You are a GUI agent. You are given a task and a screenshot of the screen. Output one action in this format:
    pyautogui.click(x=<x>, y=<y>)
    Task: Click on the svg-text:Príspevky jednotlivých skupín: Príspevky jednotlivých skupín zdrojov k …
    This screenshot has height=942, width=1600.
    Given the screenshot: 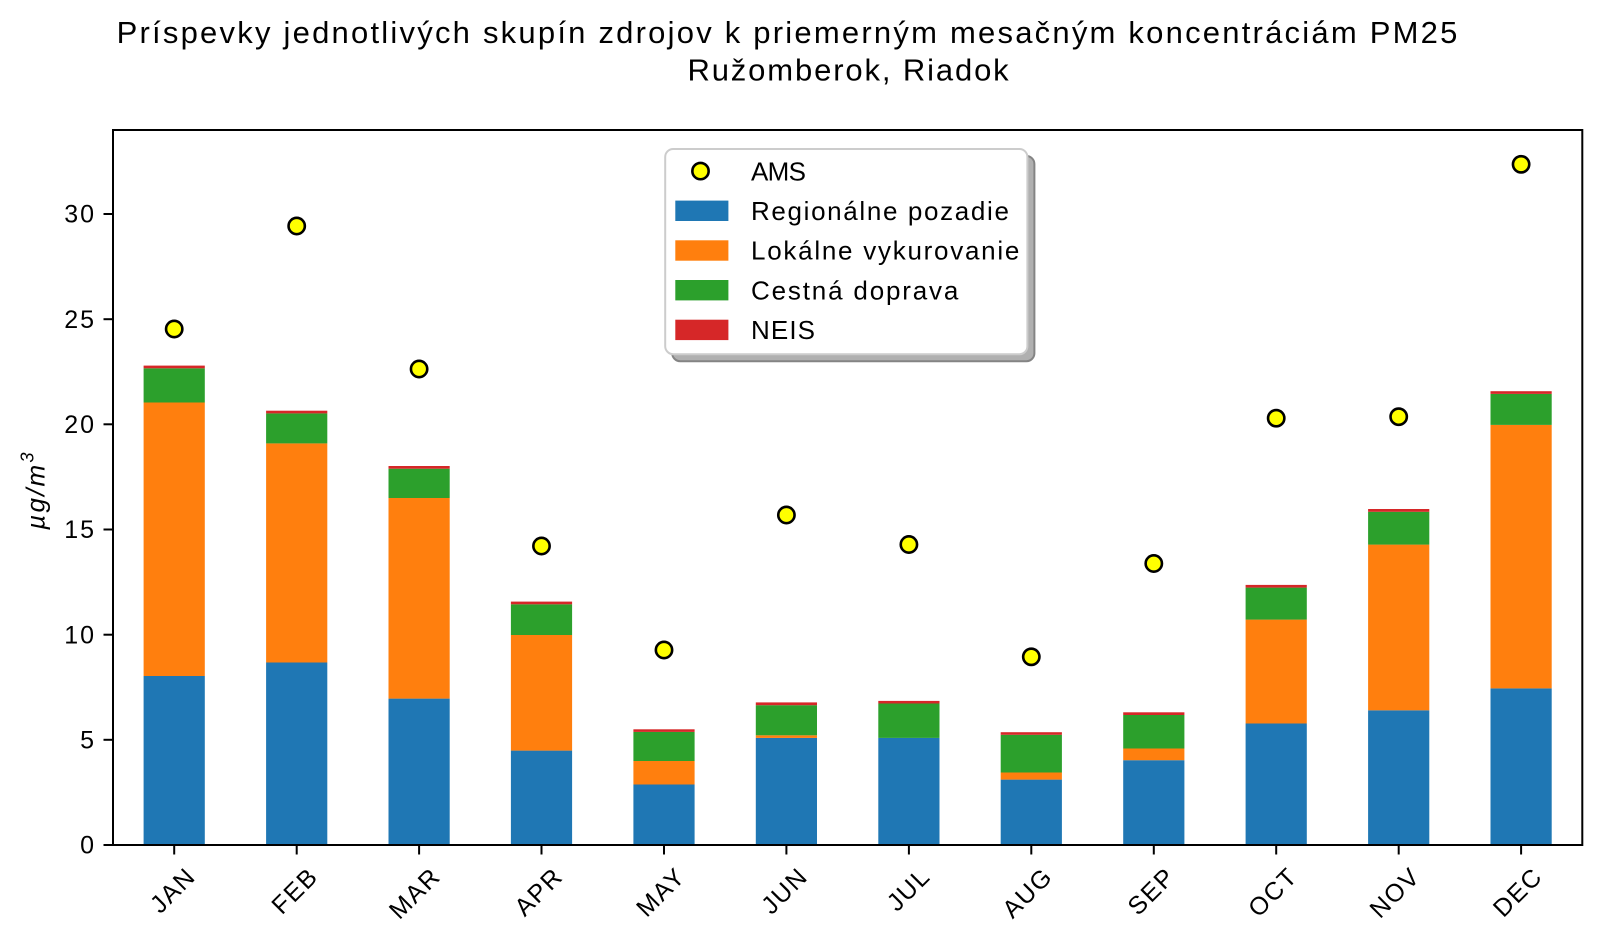 What is the action you would take?
    pyautogui.click(x=788, y=32)
    